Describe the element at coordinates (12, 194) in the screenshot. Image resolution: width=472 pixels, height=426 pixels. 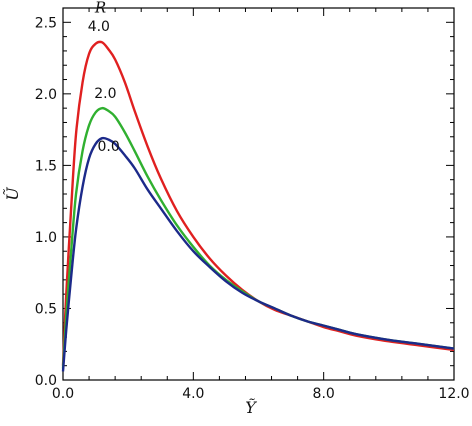
I see `y-axis-title: Ũ` at that location.